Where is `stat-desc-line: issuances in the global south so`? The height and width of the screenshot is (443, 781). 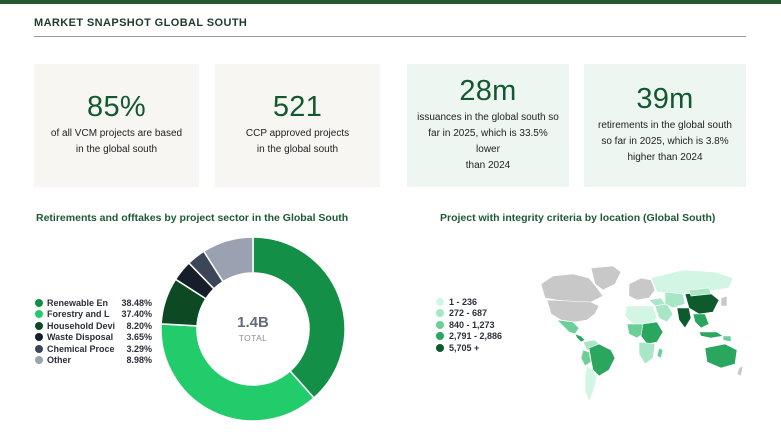 stat-desc-line: issuances in the global south so is located at coordinates (488, 117).